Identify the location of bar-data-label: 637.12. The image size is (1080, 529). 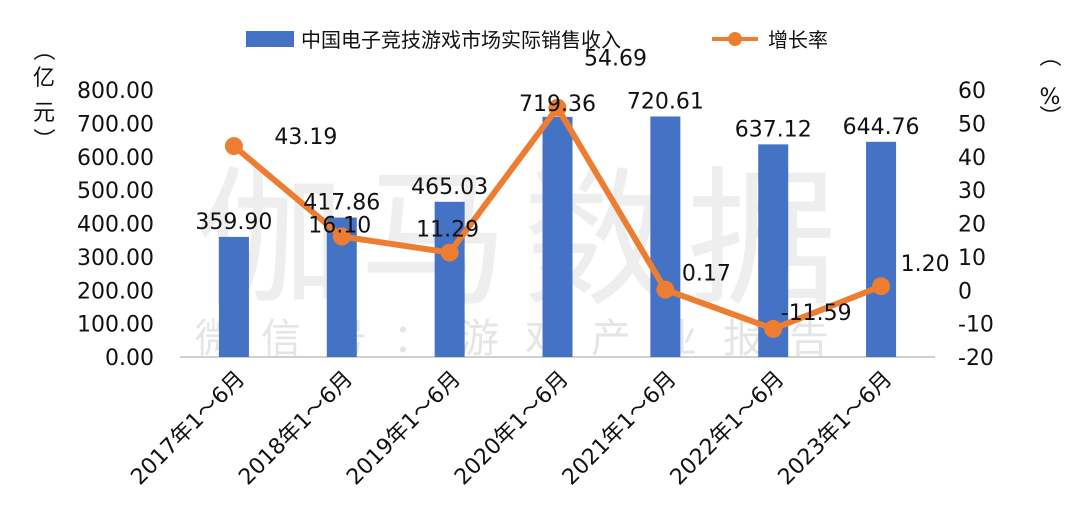
(773, 129).